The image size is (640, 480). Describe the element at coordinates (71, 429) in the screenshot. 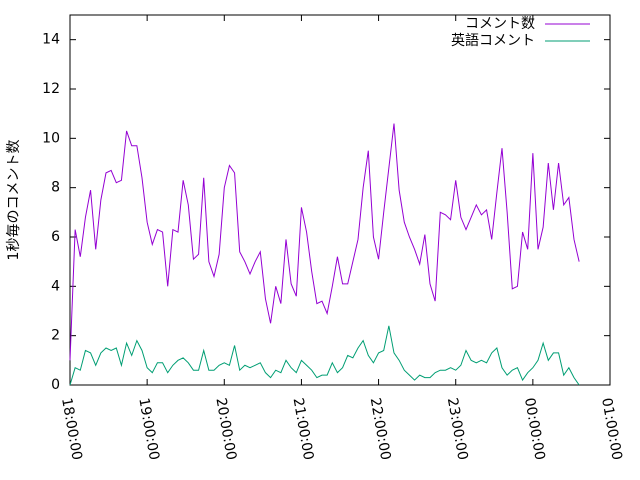

I see `x-tick-label: 18:00:00` at that location.